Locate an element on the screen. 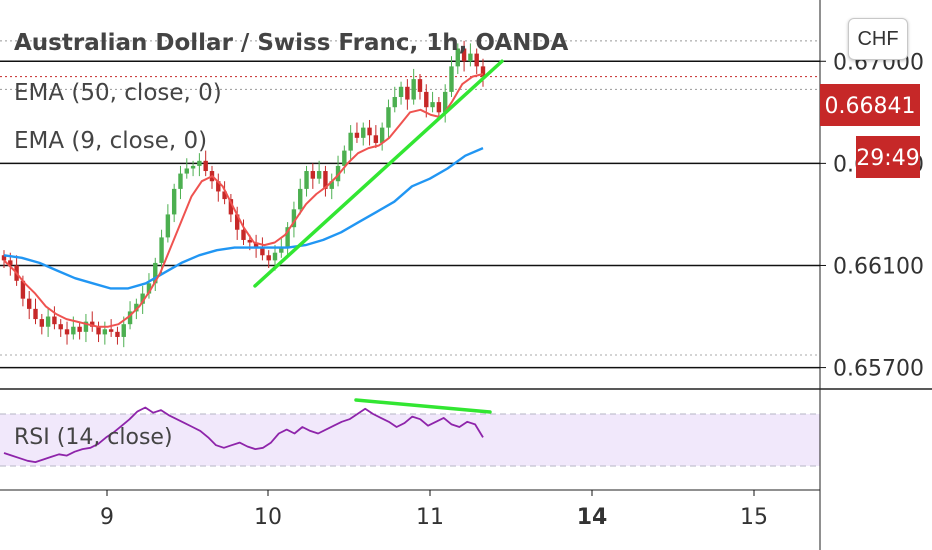 This screenshot has width=932, height=550. rsi-band is located at coordinates (410, 440).